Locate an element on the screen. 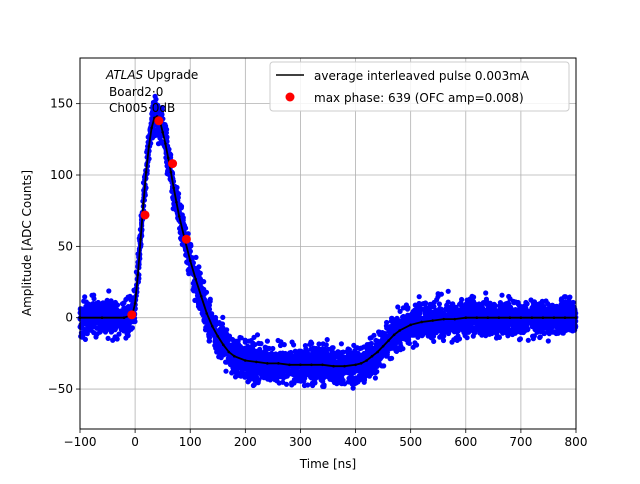 The image size is (640, 484). max-phase-points is located at coordinates (159, 218).